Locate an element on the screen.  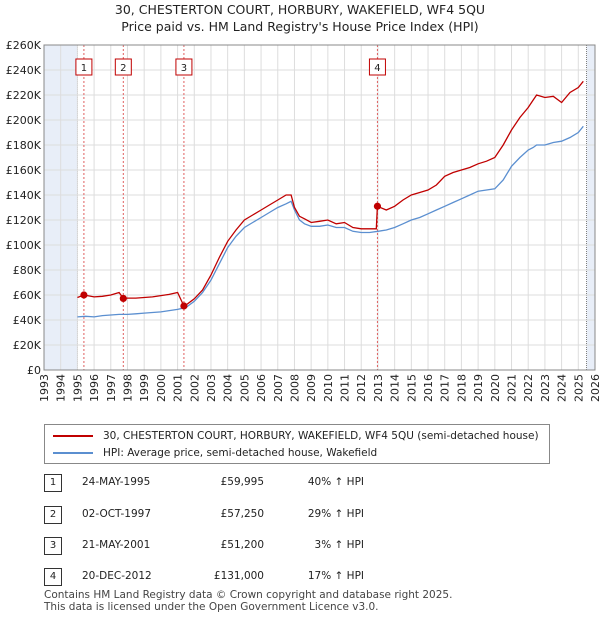
table-row: 3 21-MAY-2001 £51,200 3% ↑ HPI is located at coordinates (244, 547).